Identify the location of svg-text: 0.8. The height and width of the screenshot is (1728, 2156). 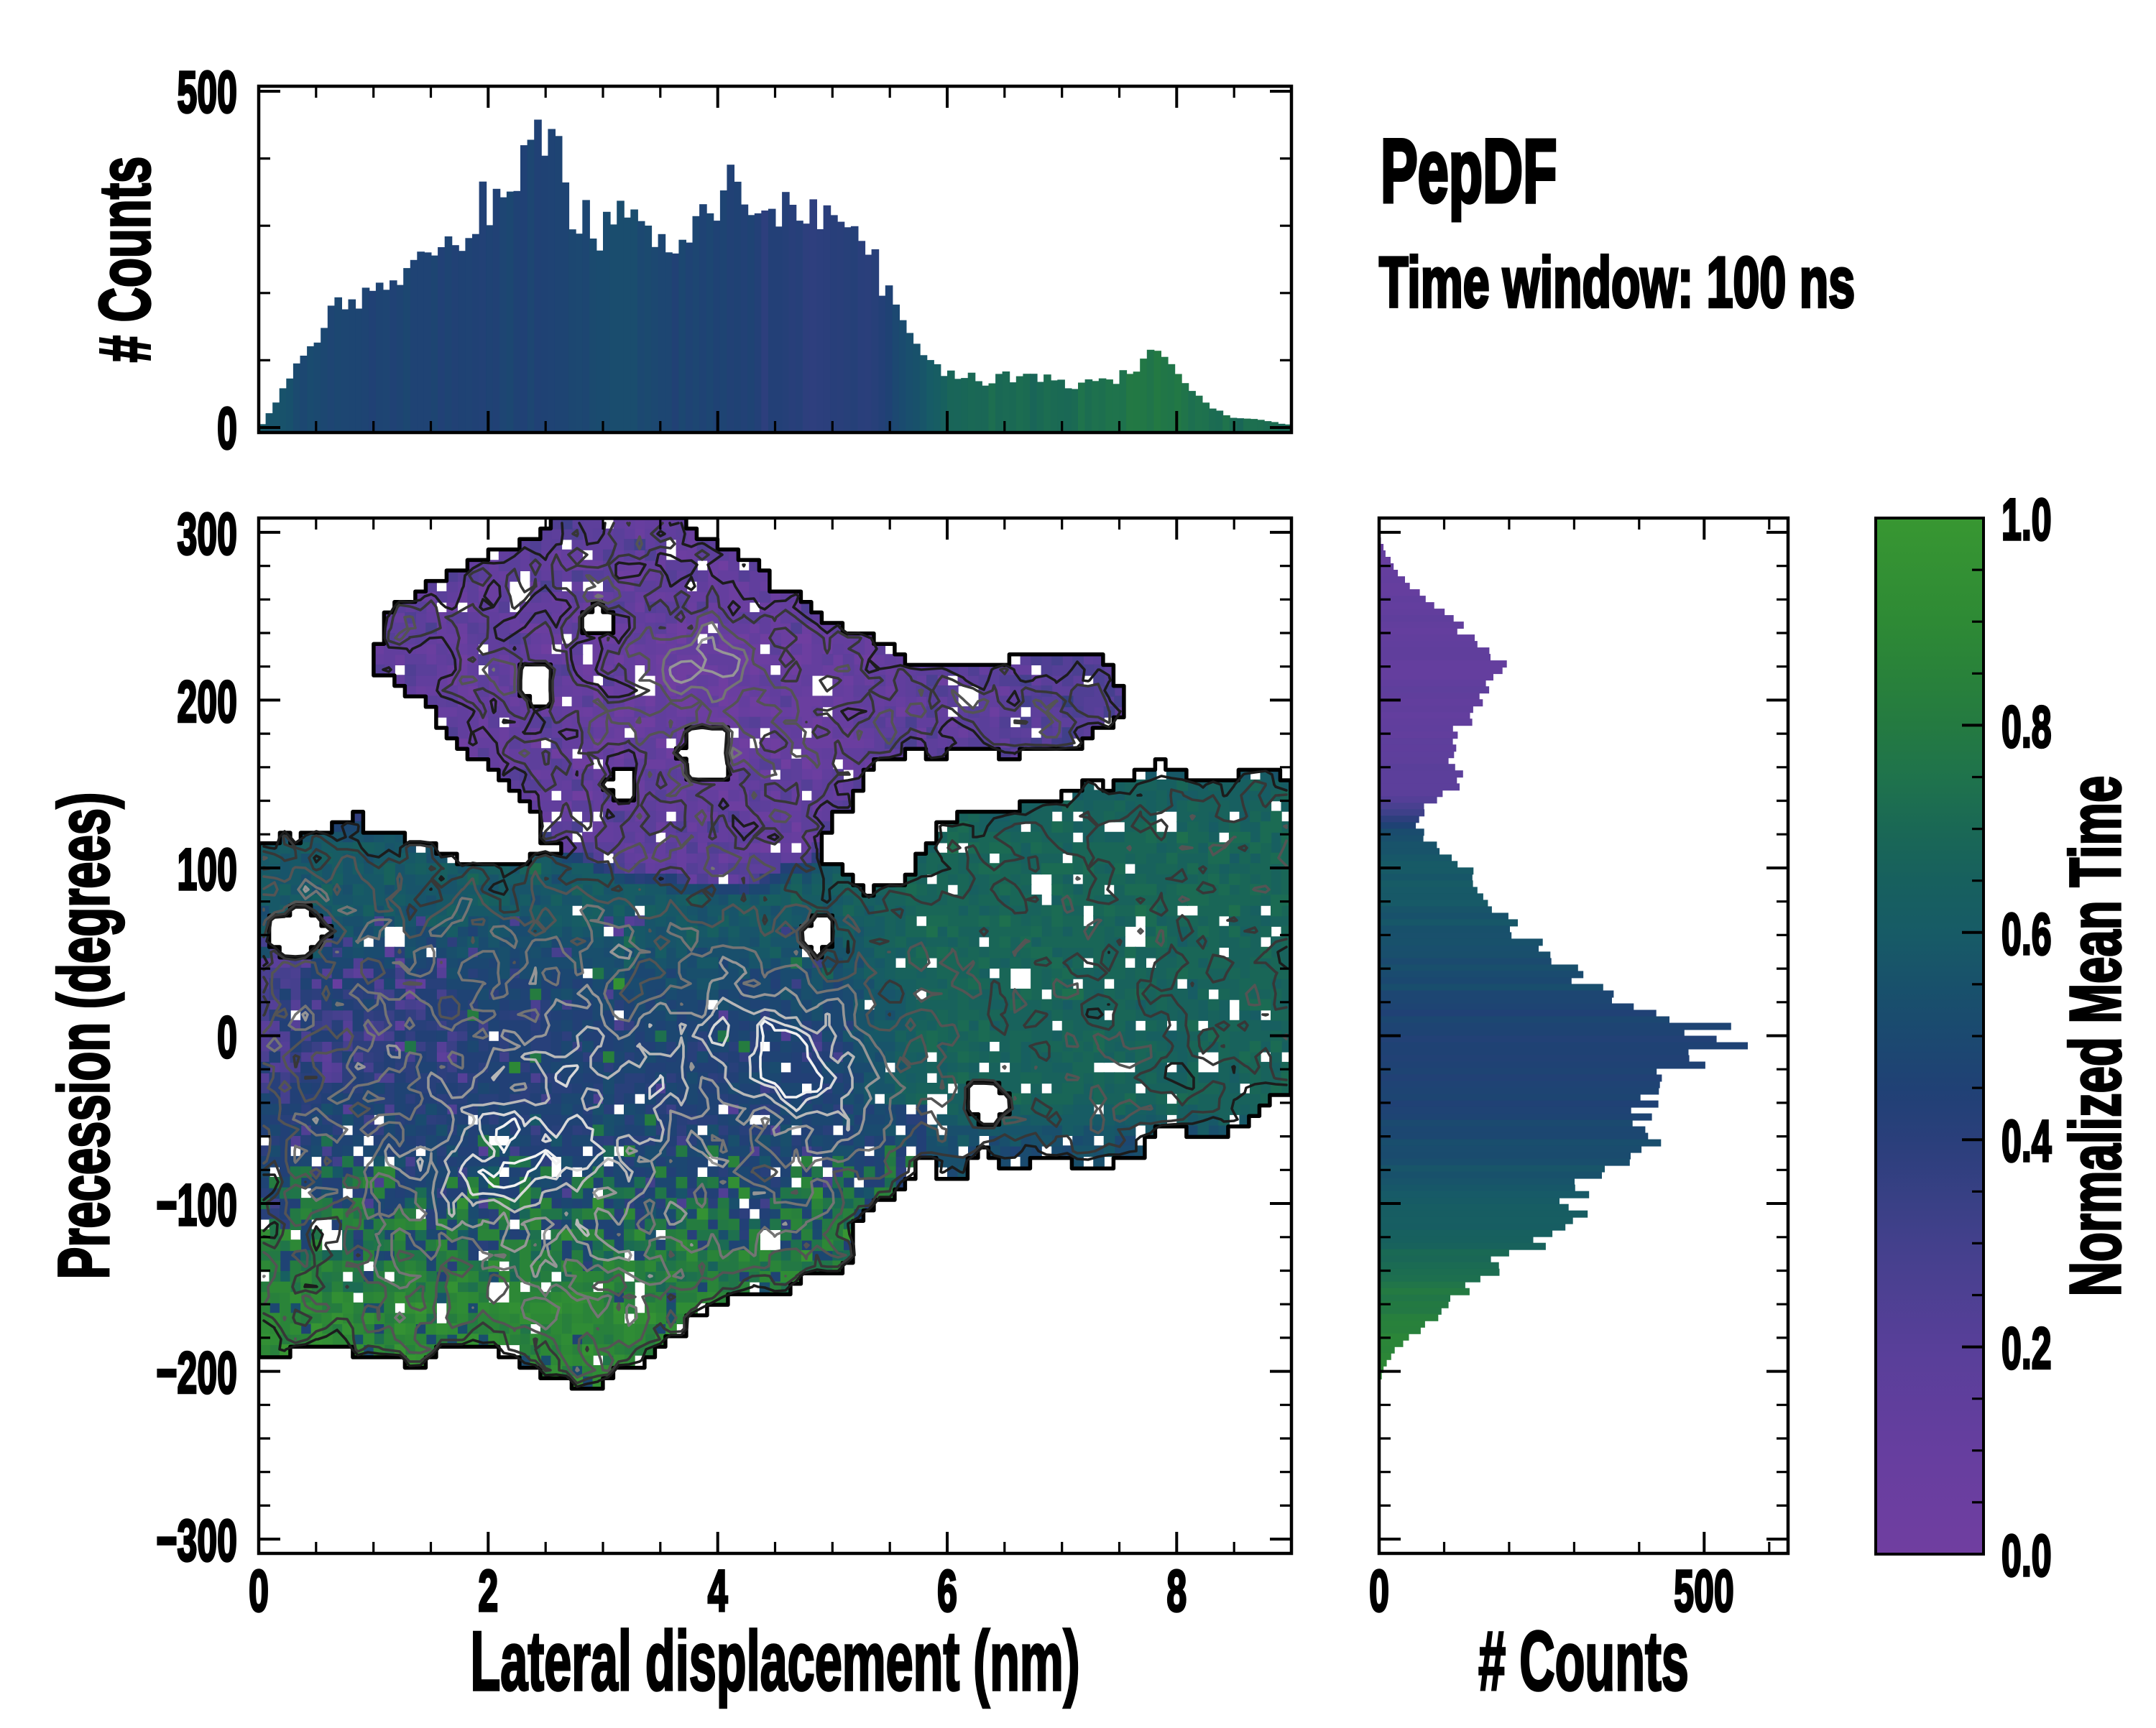
(2026, 728).